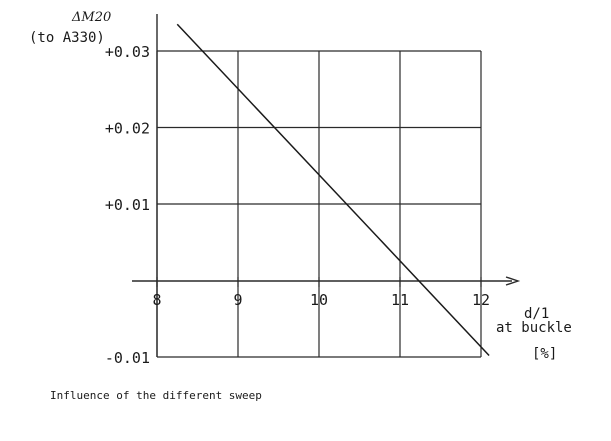 The height and width of the screenshot is (441, 611). What do you see at coordinates (513, 281) in the screenshot?
I see `x-axis-arrow` at bounding box center [513, 281].